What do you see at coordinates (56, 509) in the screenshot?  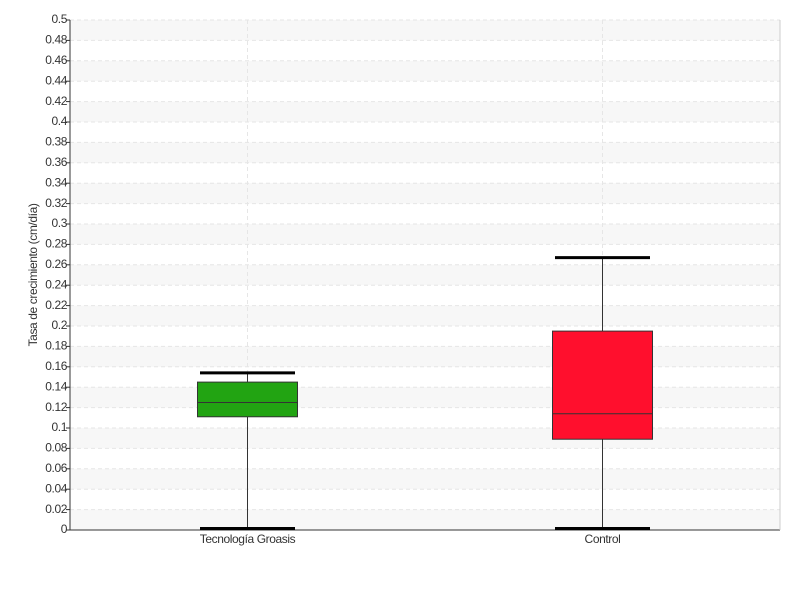 I see `y-tick-label: 0.02` at bounding box center [56, 509].